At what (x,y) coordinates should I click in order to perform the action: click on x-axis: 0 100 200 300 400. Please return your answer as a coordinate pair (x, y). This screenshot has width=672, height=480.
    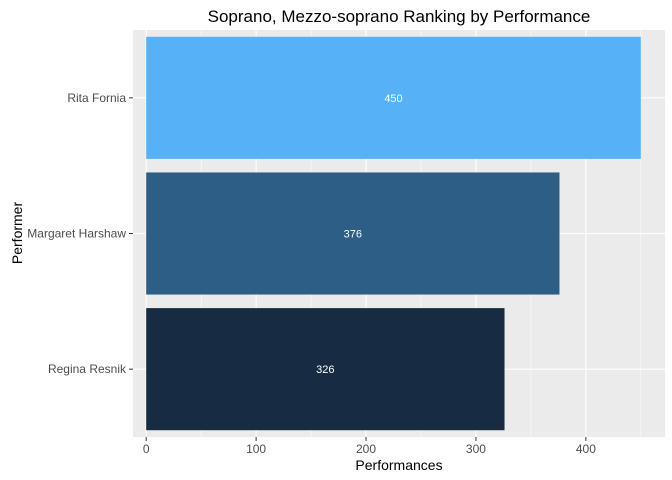
    Looking at the image, I should click on (369, 446).